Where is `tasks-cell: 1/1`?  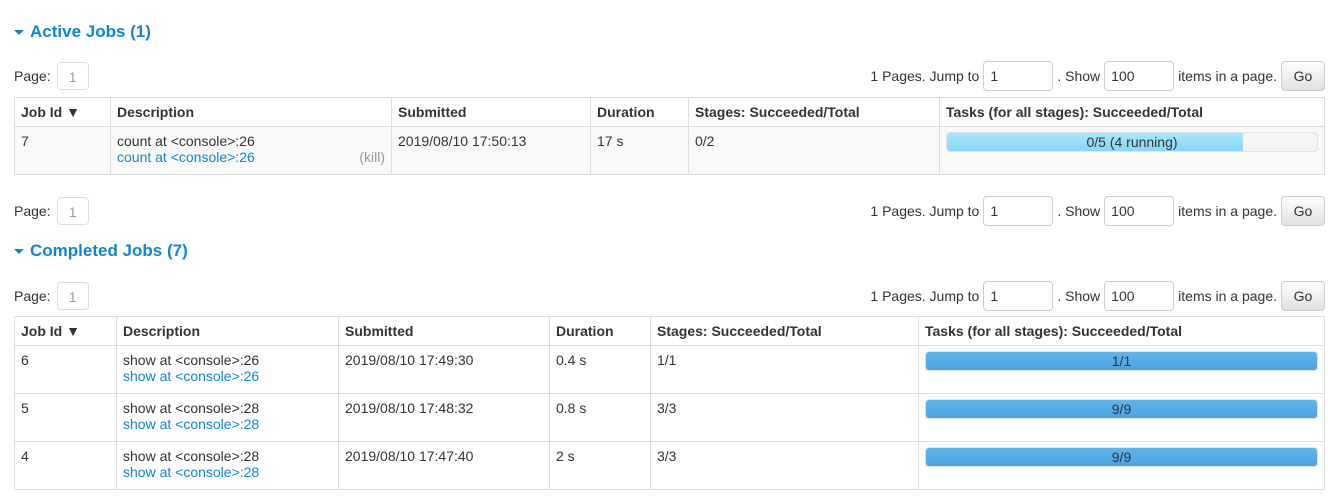 tasks-cell: 1/1 is located at coordinates (1121, 369).